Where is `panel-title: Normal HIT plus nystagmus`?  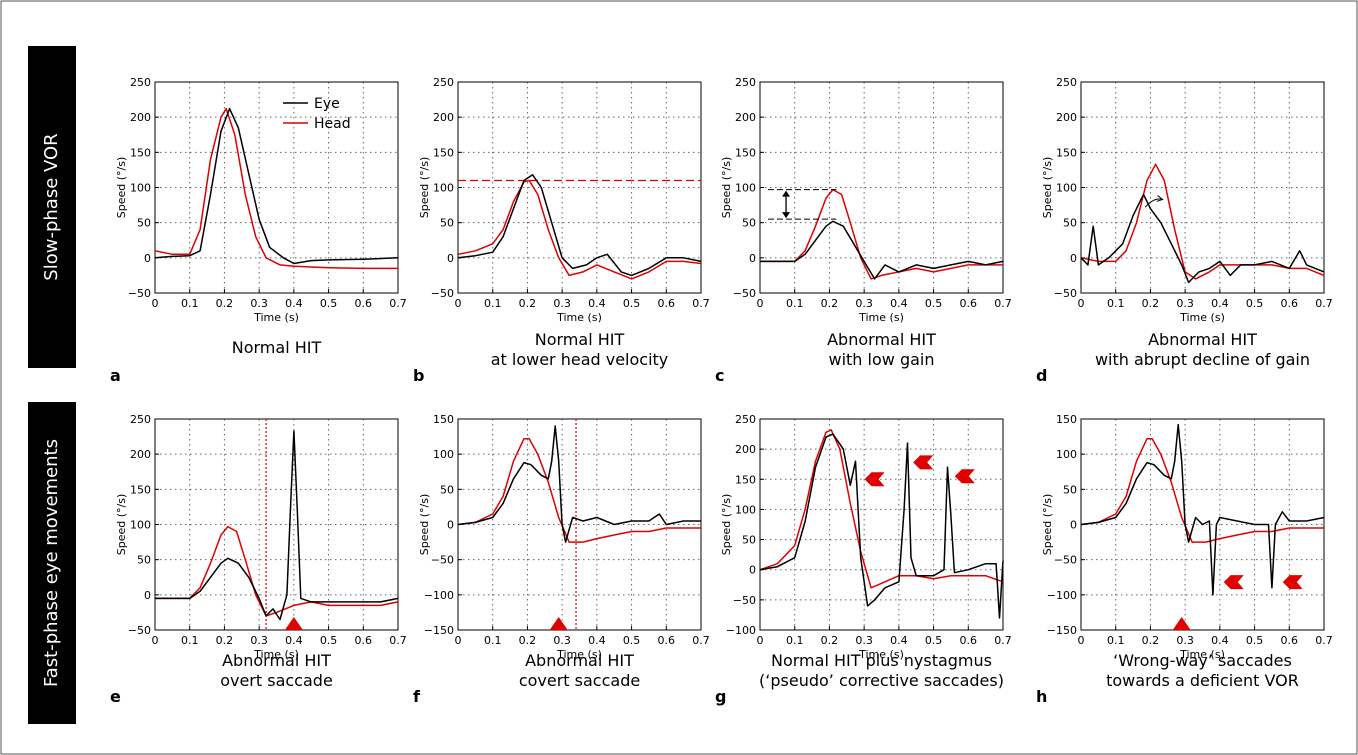 panel-title: Normal HIT plus nystagmus is located at coordinates (881, 660).